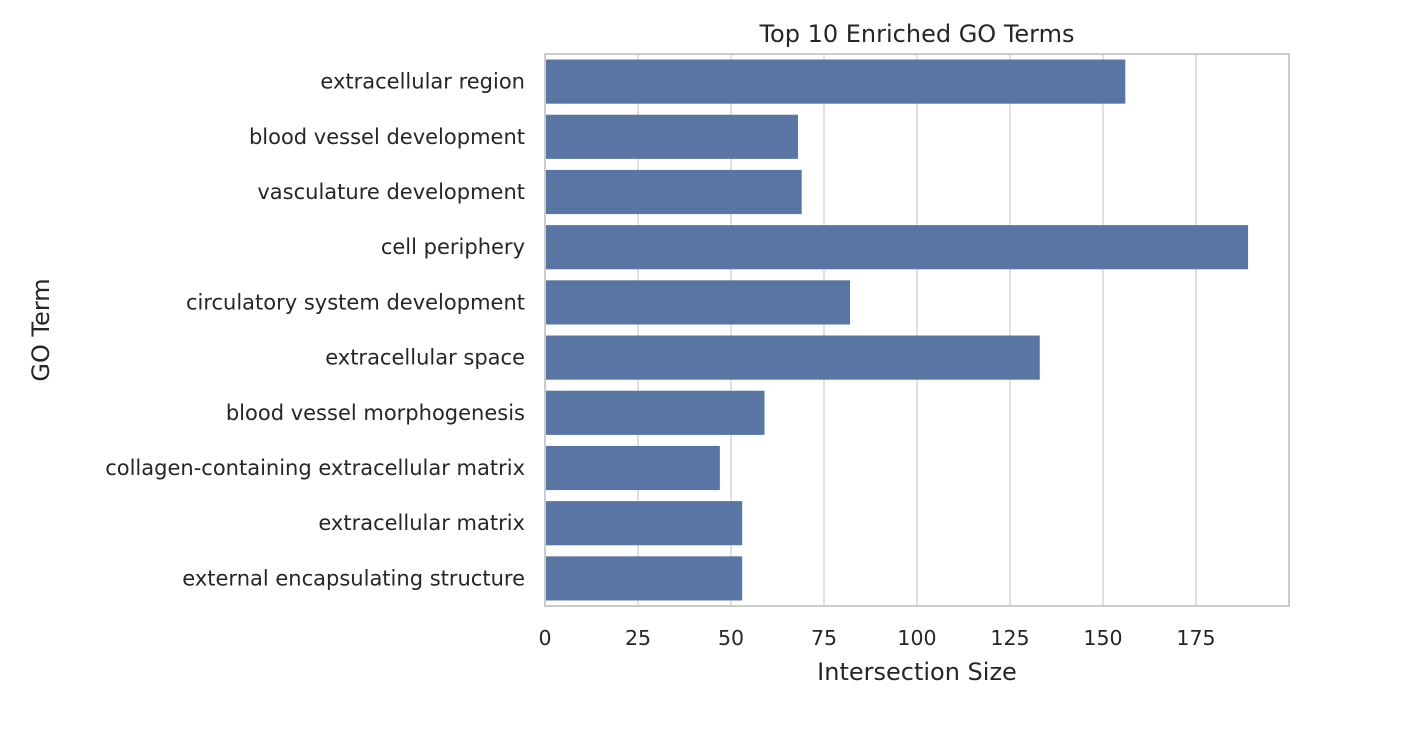  What do you see at coordinates (453, 247) in the screenshot?
I see `y-tick-label: cell periphery` at bounding box center [453, 247].